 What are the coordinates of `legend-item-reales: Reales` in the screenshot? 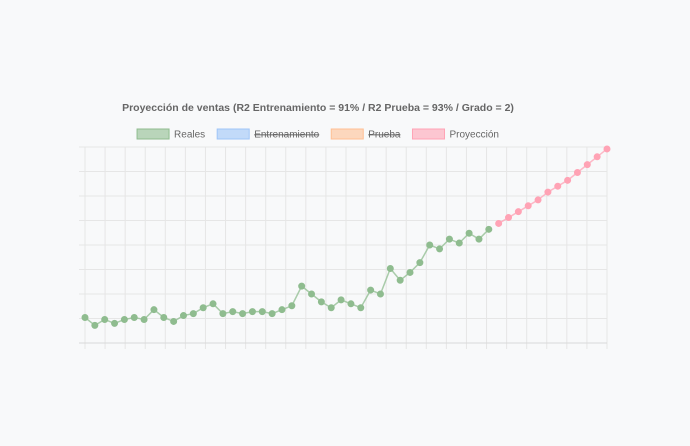 It's located at (170, 134).